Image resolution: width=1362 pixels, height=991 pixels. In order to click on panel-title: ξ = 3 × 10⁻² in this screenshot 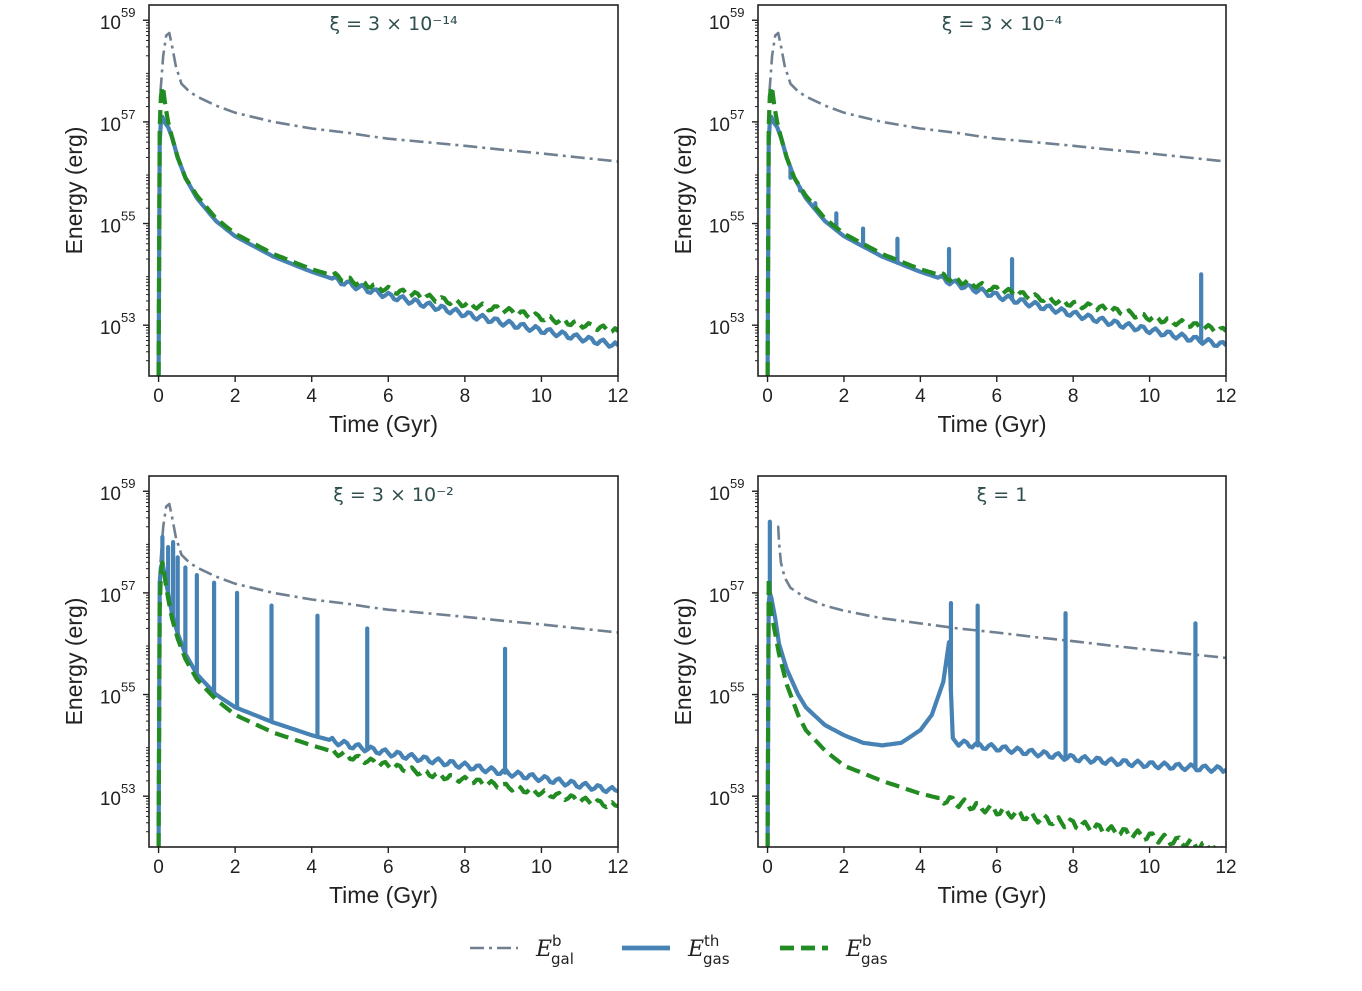, I will do `click(393, 495)`.